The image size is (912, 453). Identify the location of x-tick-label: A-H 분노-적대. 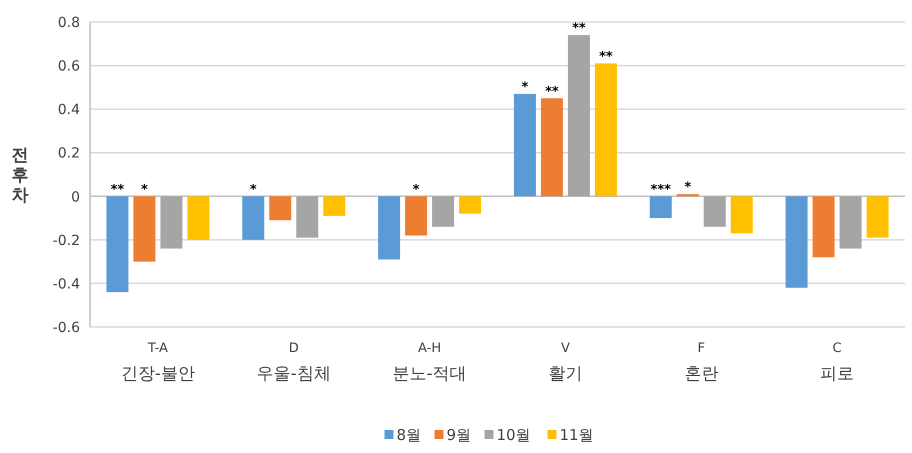
(429, 362).